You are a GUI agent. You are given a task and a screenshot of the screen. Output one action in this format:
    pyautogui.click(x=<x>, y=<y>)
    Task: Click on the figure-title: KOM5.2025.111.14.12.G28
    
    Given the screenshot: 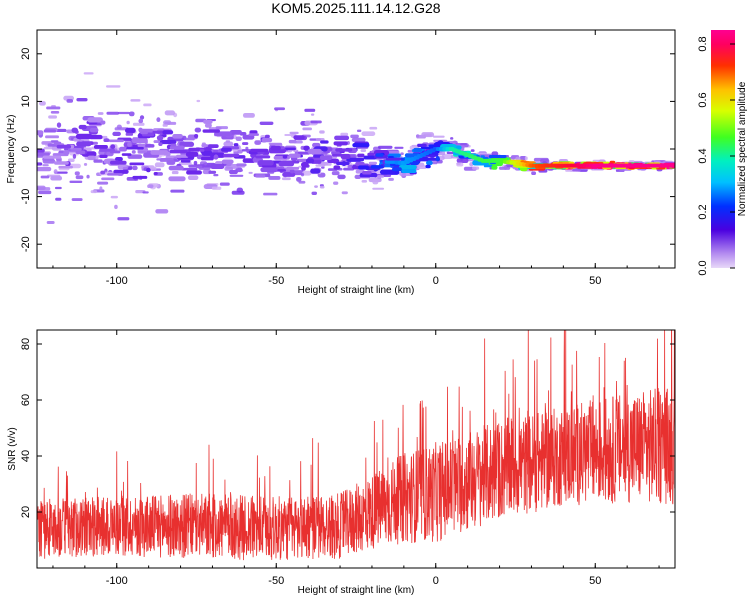 What is the action you would take?
    pyautogui.click(x=355, y=8)
    